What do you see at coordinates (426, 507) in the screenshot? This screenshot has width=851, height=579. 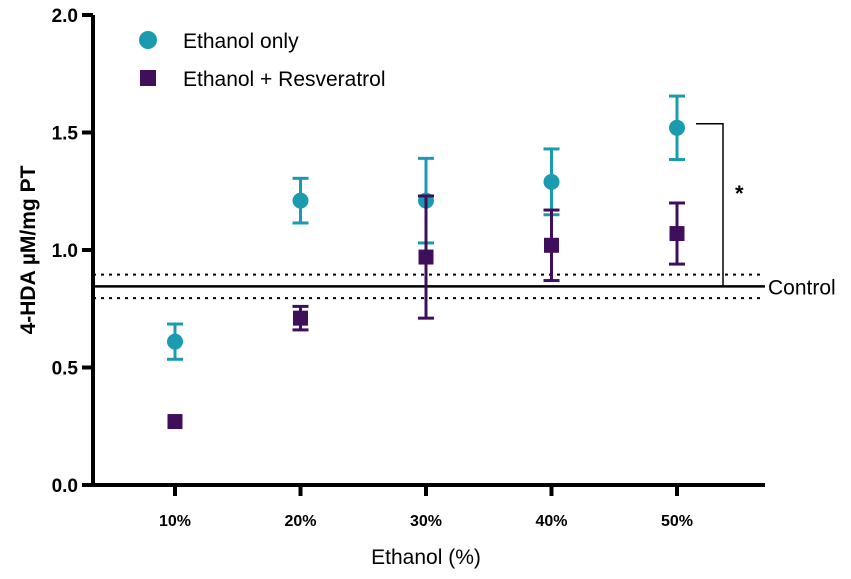 I see `x-ticks: 10% 20% 30% 40% 50%` at bounding box center [426, 507].